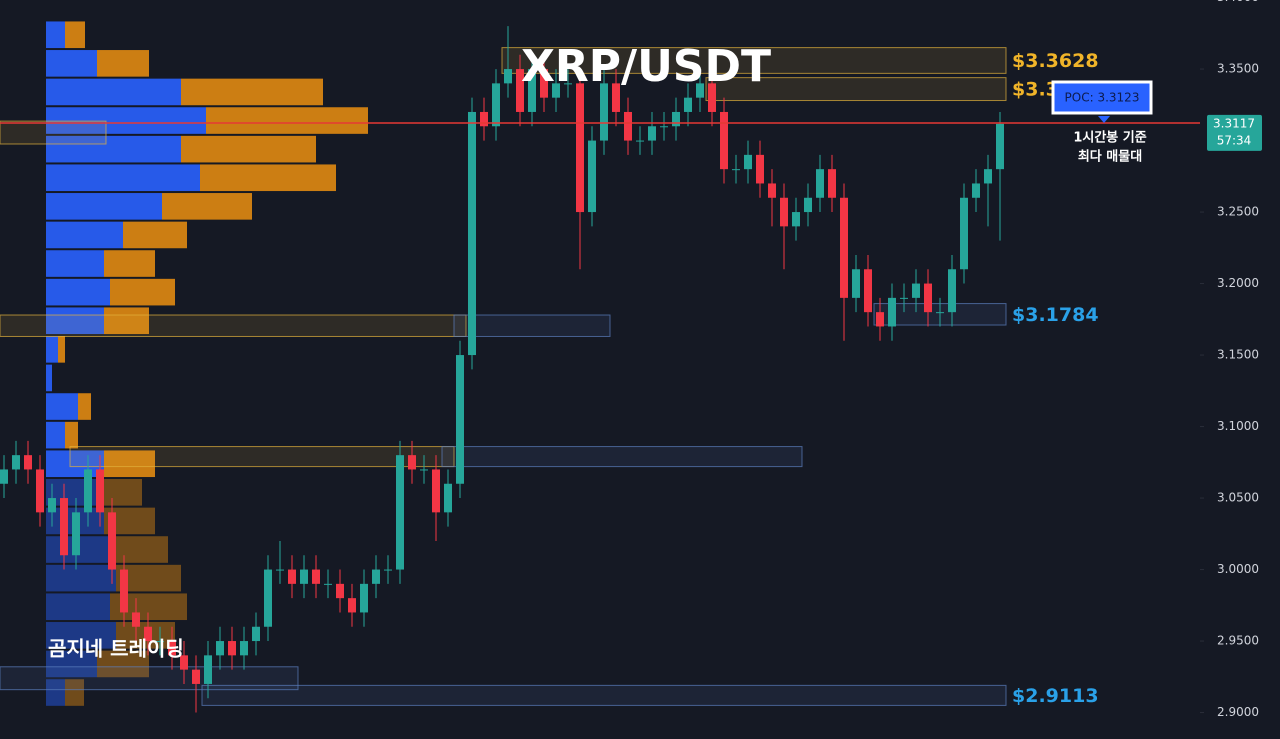  I want to click on y-tick-label: 3.0000, so click(1238, 569).